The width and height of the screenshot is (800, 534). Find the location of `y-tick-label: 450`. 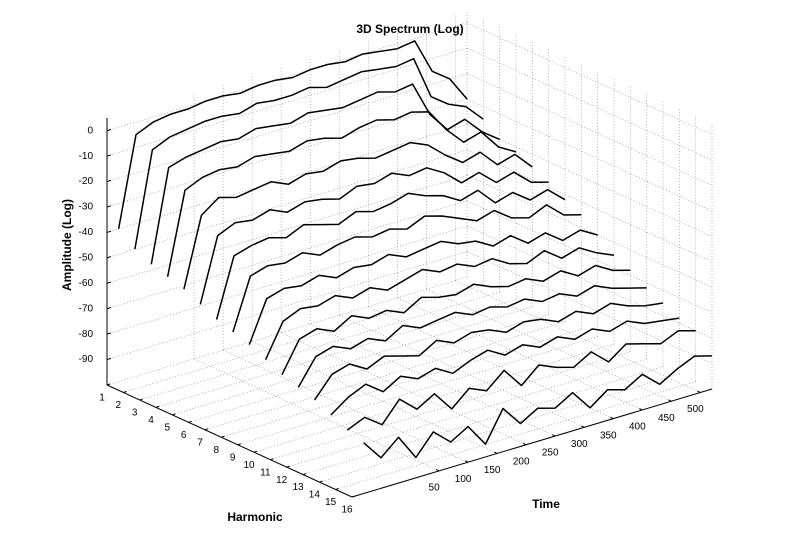

y-tick-label: 450 is located at coordinates (666, 418).